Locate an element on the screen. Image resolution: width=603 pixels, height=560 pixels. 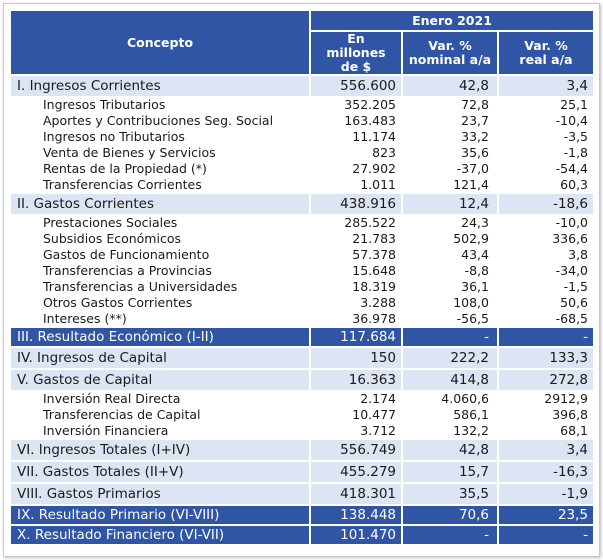
row-var-real: 3,4 is located at coordinates (545, 449).